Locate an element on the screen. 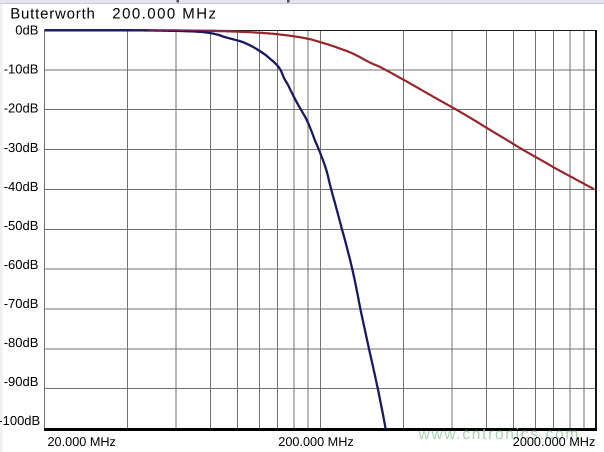 This screenshot has height=452, width=604. svg-text: -90dB is located at coordinates (21, 381).